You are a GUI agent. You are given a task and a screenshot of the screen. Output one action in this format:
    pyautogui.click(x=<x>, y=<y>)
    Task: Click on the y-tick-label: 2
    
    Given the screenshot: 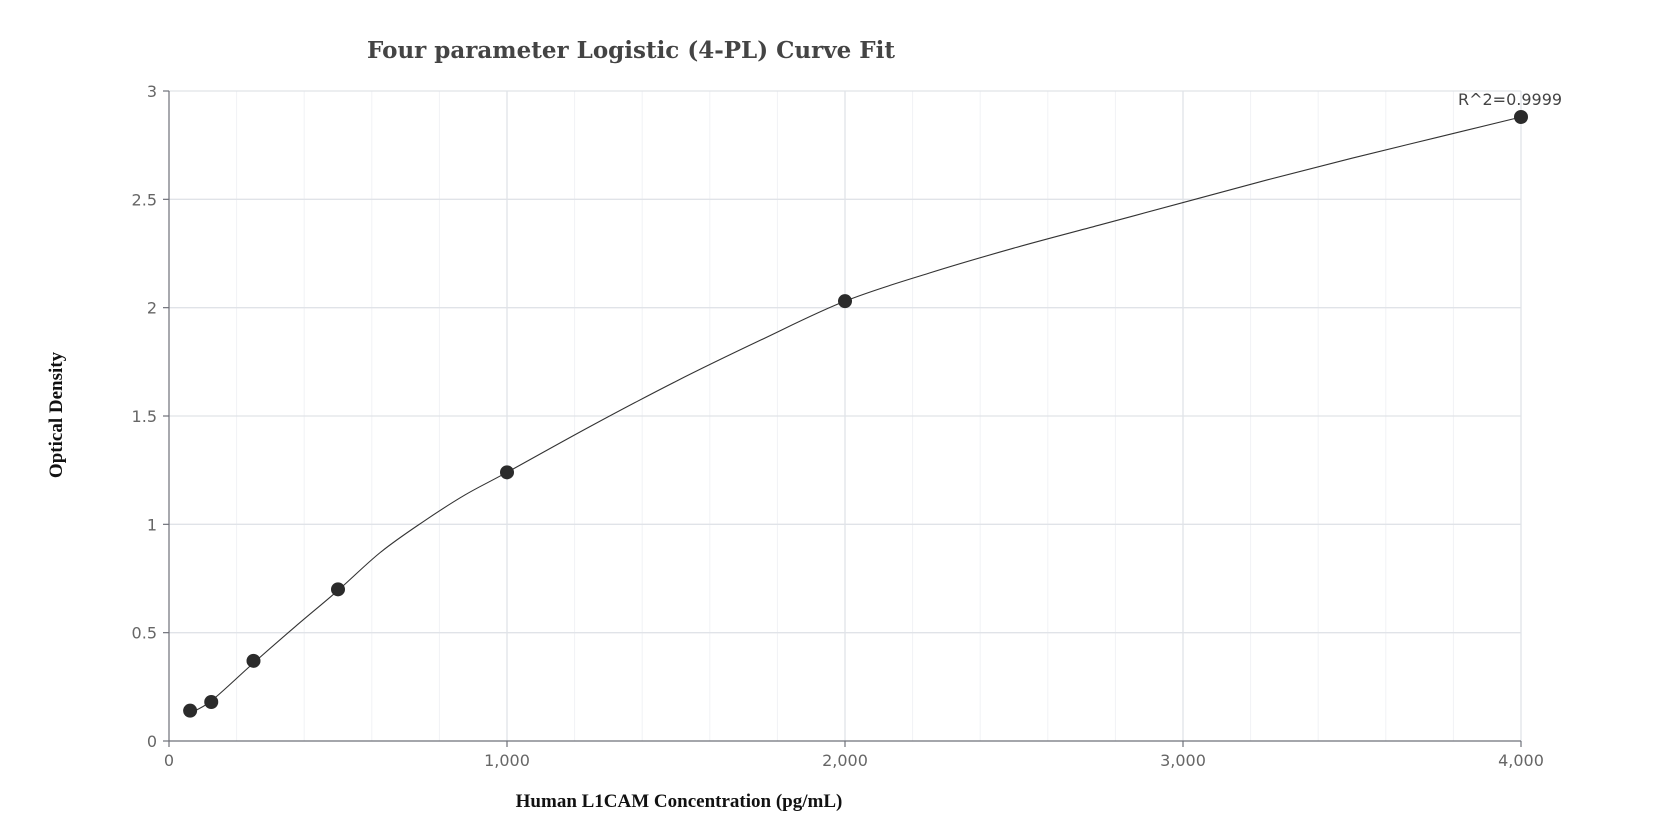 What is the action you would take?
    pyautogui.click(x=152, y=308)
    